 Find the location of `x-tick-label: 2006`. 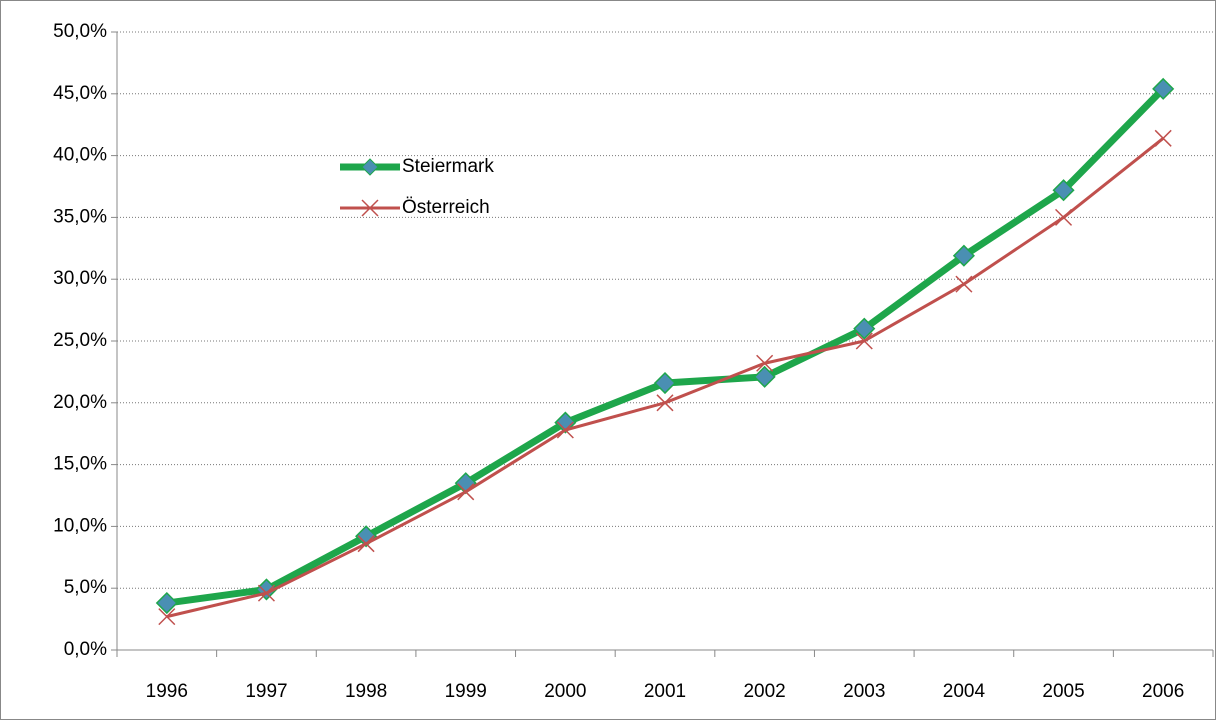

x-tick-label: 2006 is located at coordinates (1163, 691).